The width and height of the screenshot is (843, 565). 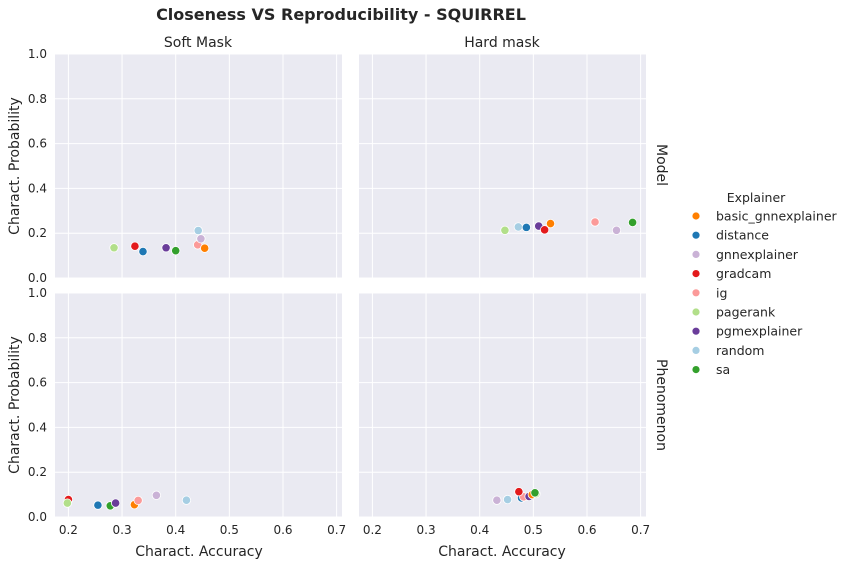 I want to click on panel-model-hard-mask, so click(x=502, y=166).